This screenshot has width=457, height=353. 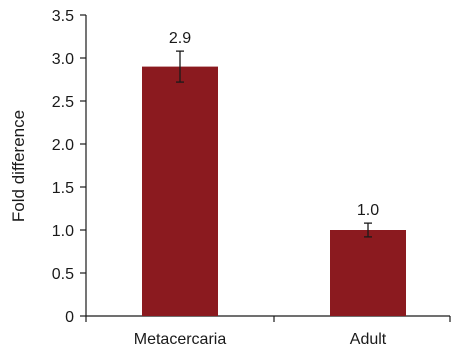 What do you see at coordinates (69, 317) in the screenshot?
I see `y-tick-label: 0` at bounding box center [69, 317].